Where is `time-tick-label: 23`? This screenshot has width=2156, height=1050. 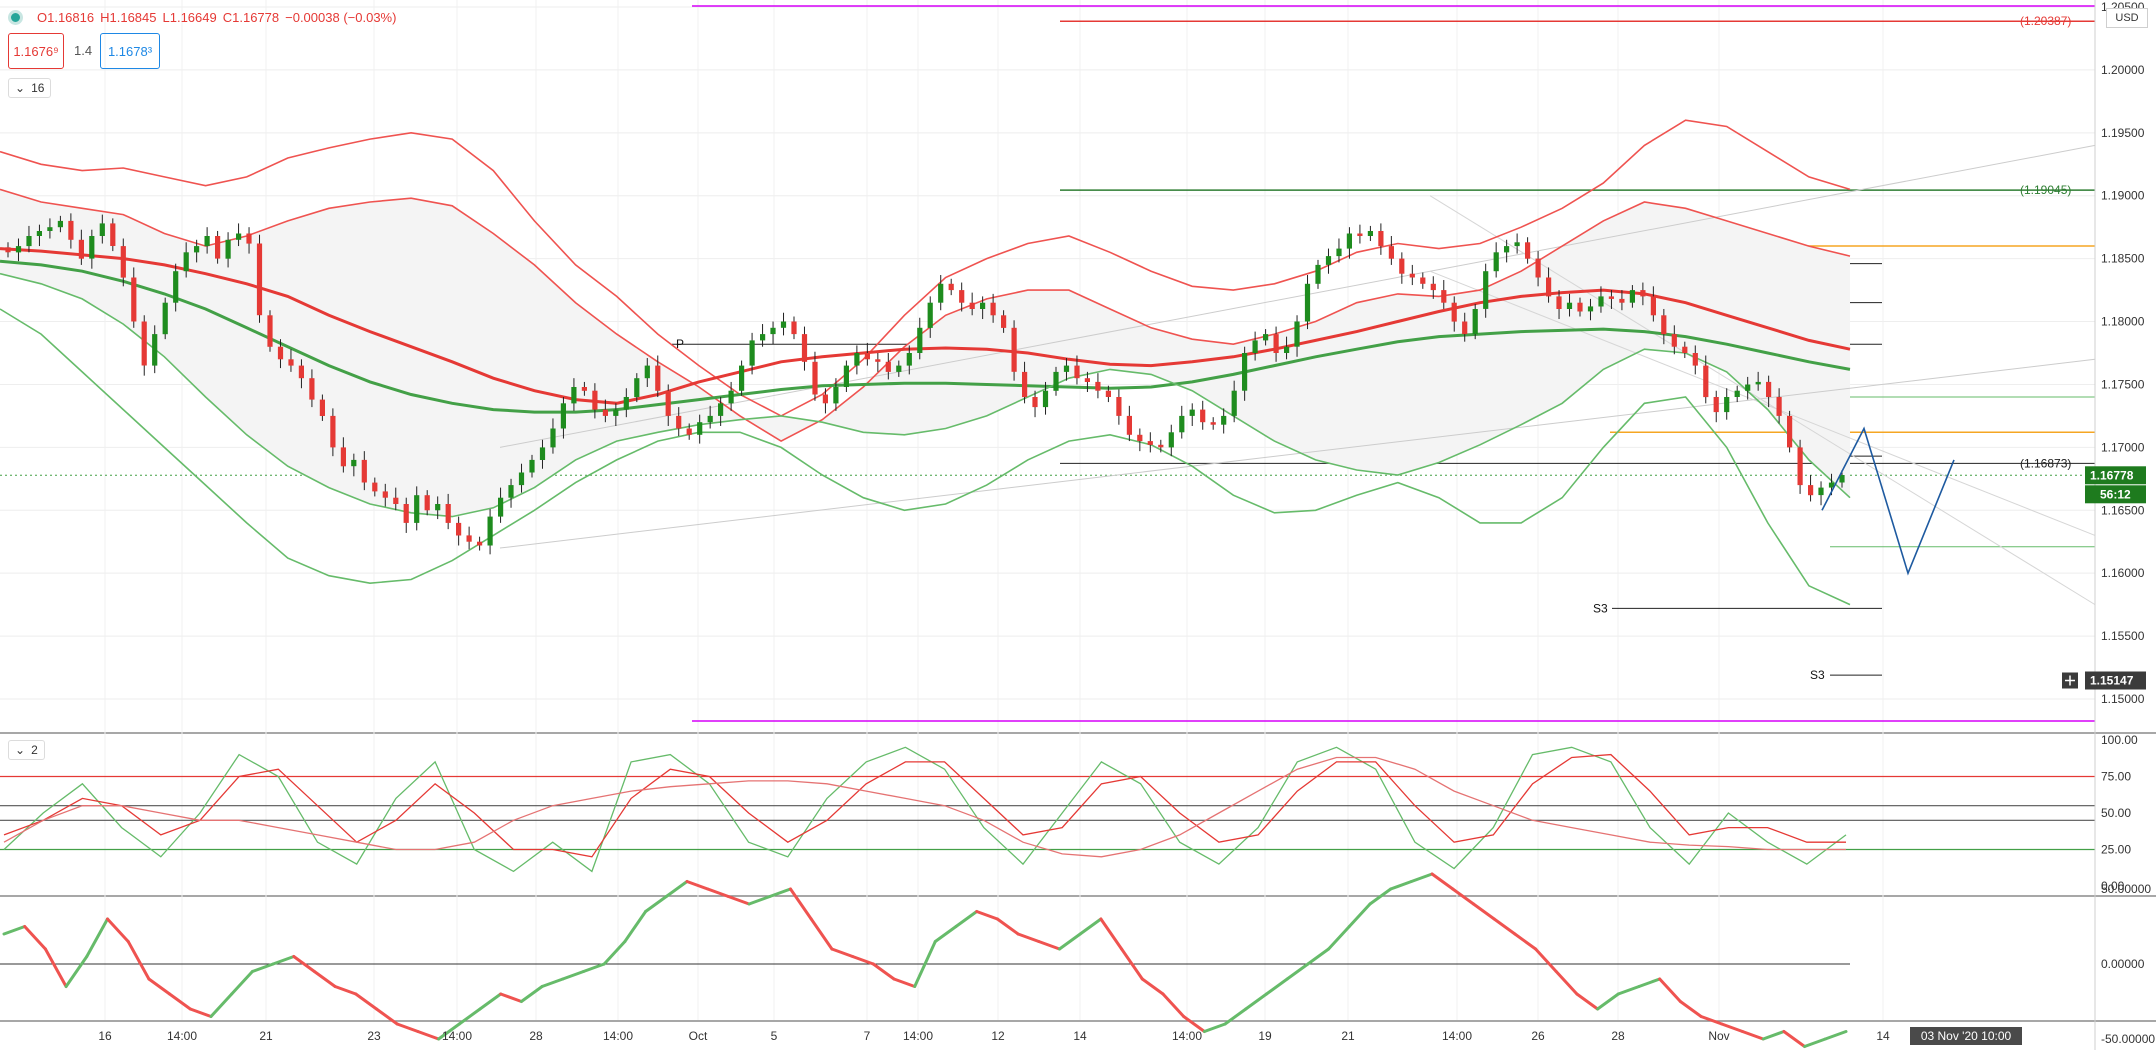
time-tick-label: 23 is located at coordinates (374, 1036).